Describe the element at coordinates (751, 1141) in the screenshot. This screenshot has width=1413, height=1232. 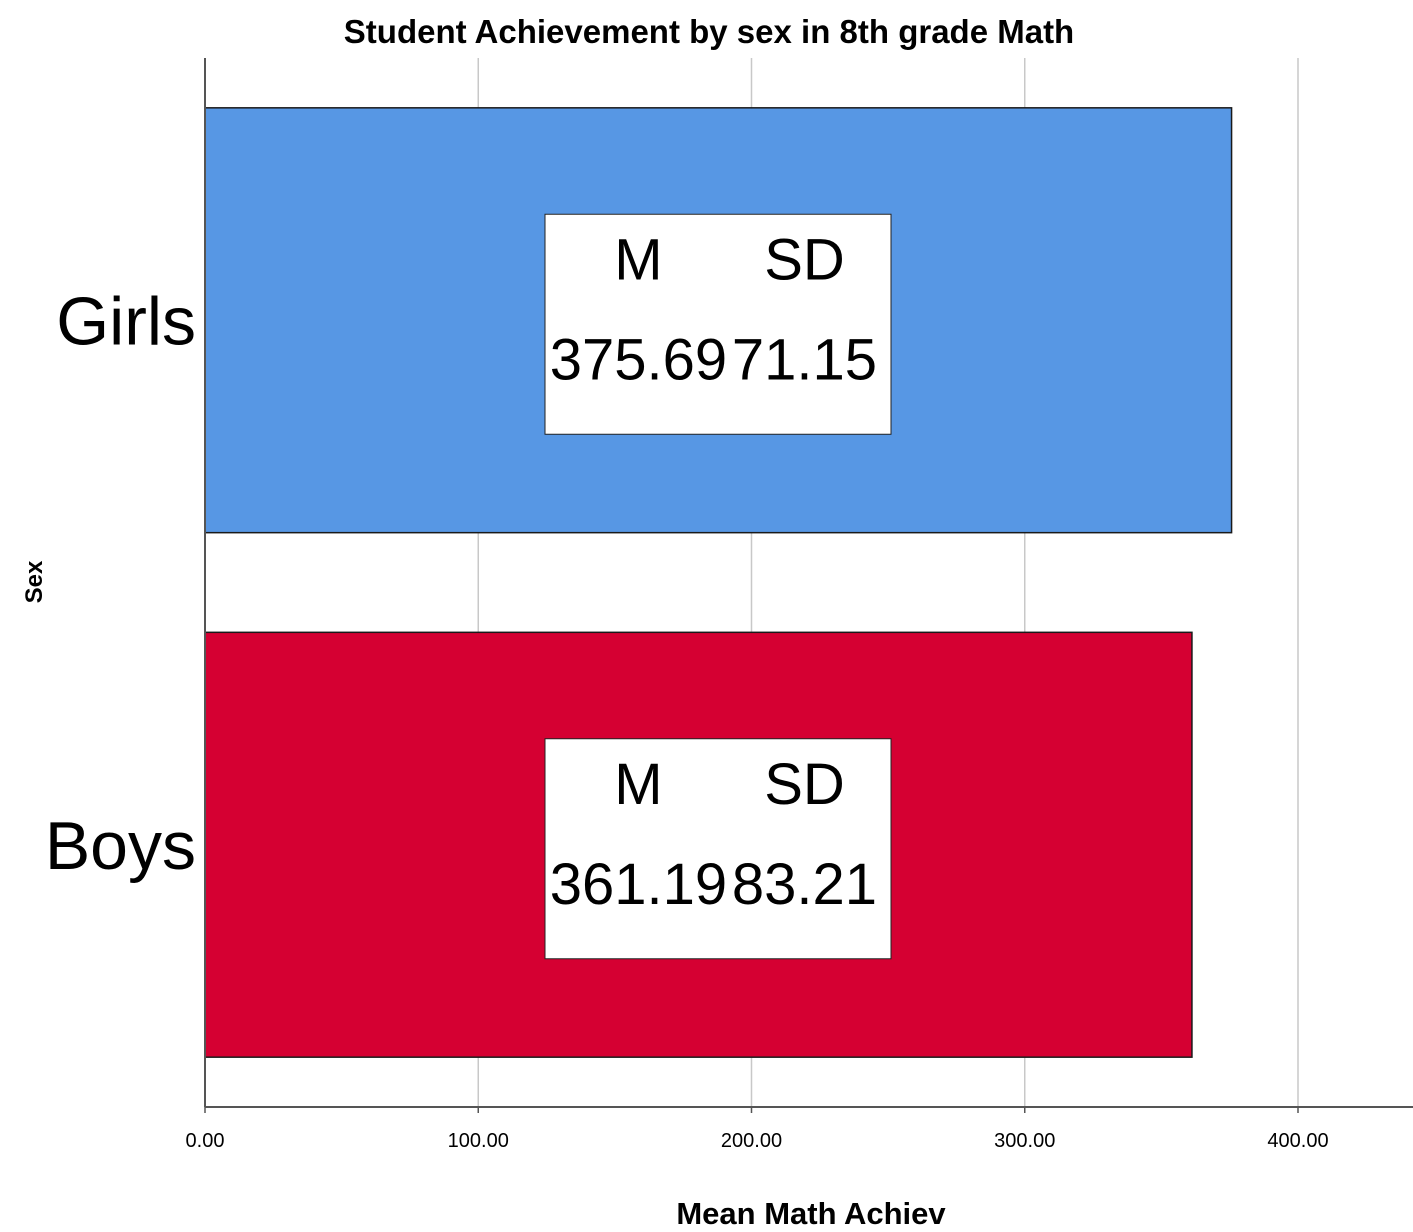
I see `x-tick-label: 200.00` at that location.